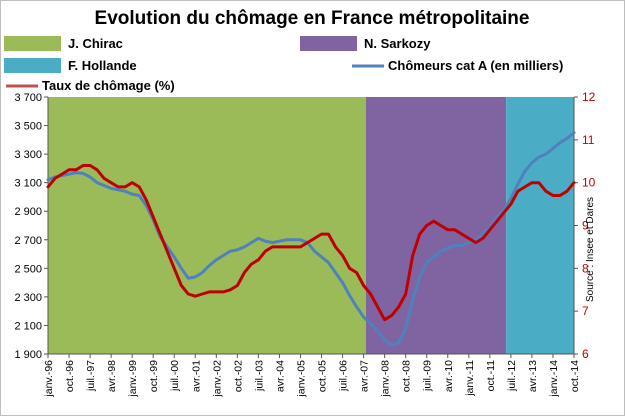 Image resolution: width=625 pixels, height=416 pixels. I want to click on x-tick-label: janv.-05, so click(301, 379).